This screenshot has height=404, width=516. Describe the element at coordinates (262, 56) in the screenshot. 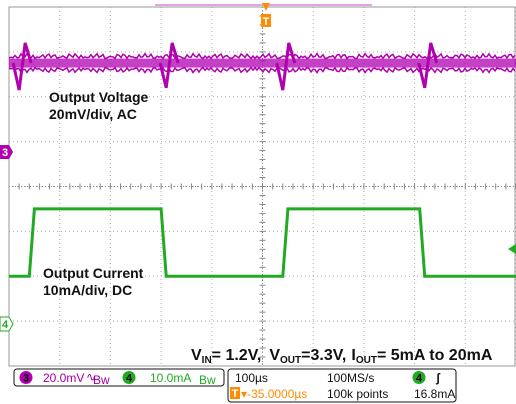

I see `ch3-envelope-top` at that location.